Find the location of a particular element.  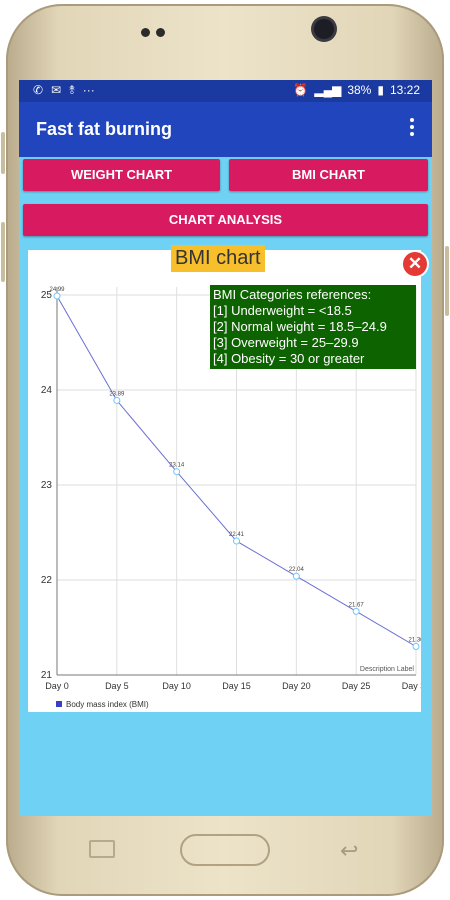

back-icon: ↩ is located at coordinates (349, 850).